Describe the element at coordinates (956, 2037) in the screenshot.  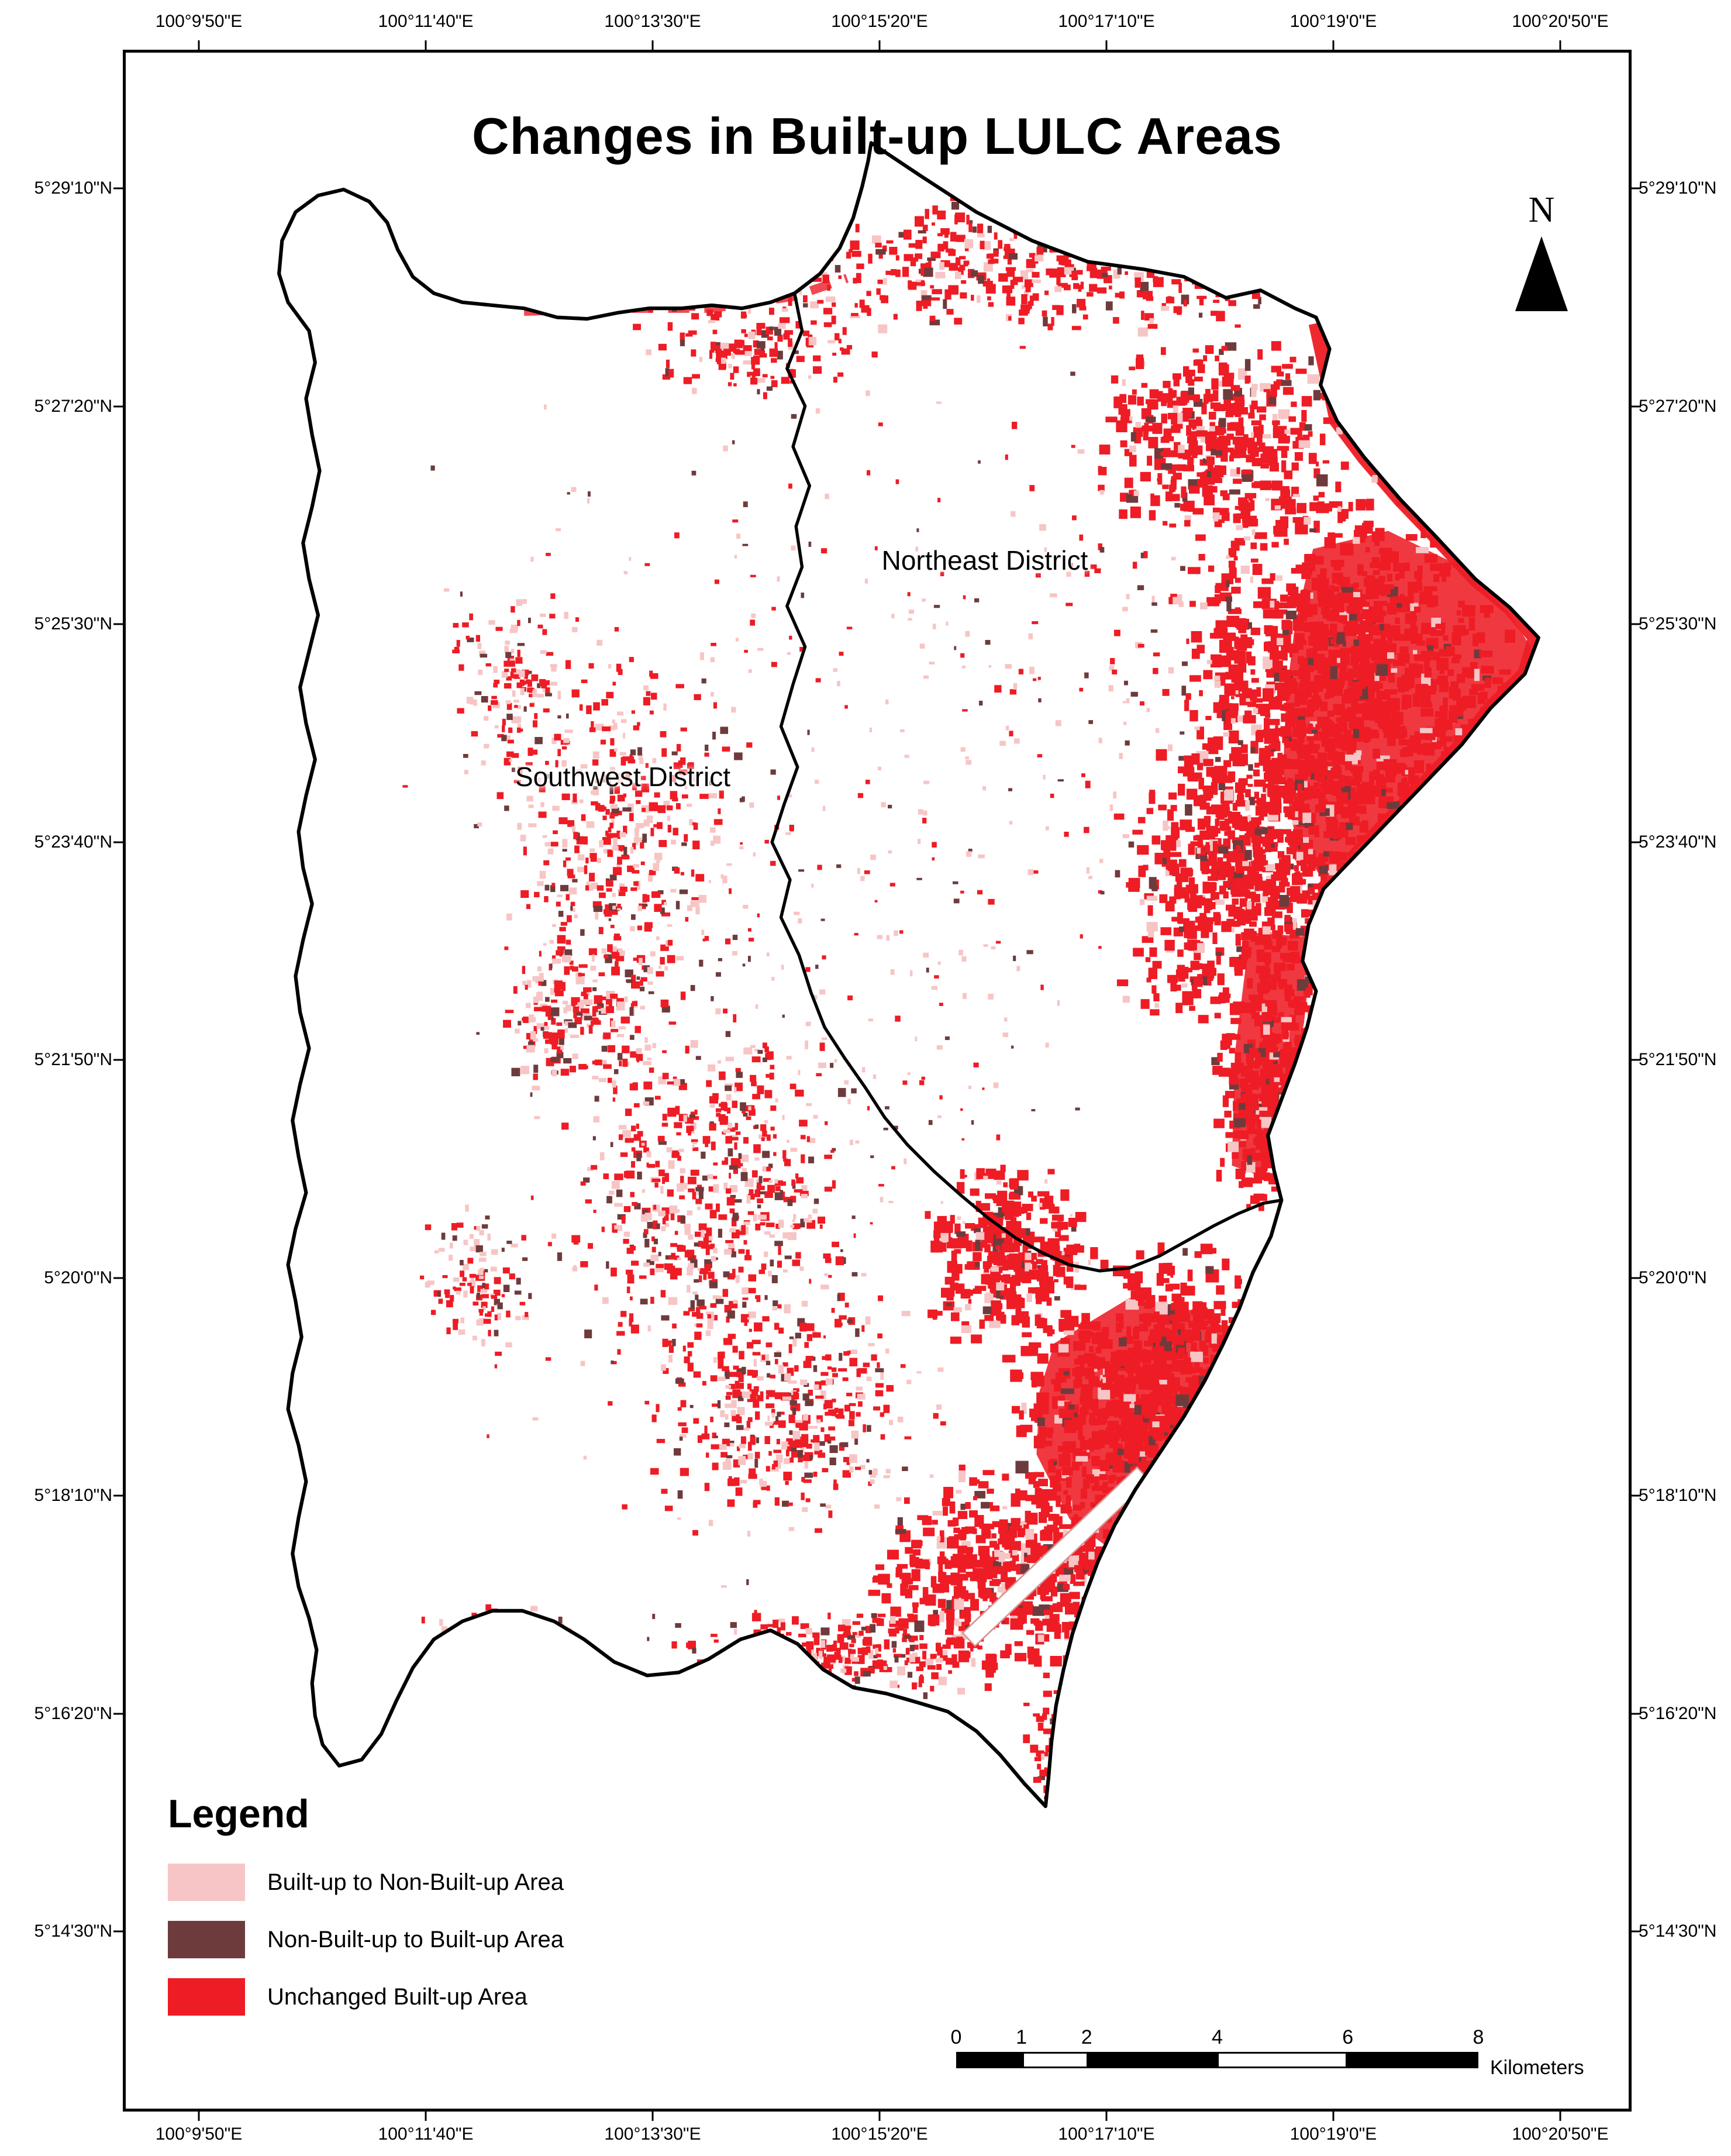
I see `scalebar-tick-label: 0` at that location.